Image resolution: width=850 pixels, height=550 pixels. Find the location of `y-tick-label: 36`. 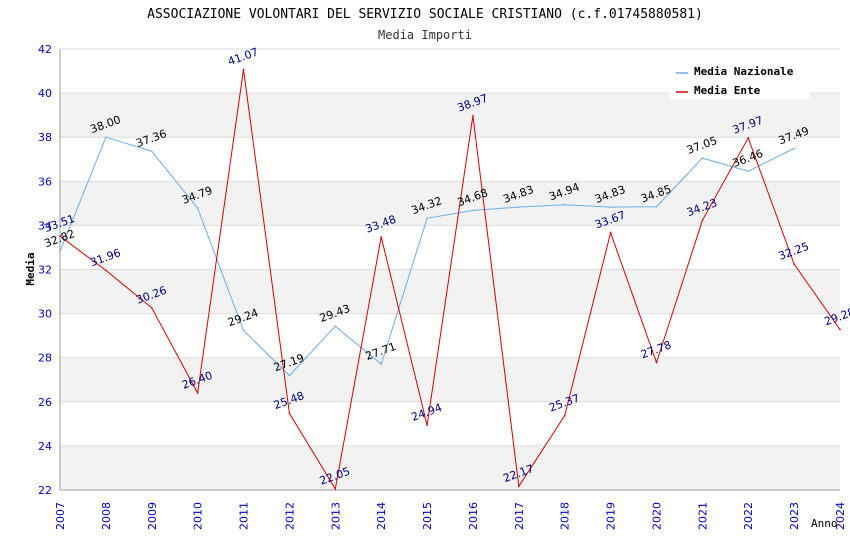

y-tick-label: 36 is located at coordinates (45, 181).